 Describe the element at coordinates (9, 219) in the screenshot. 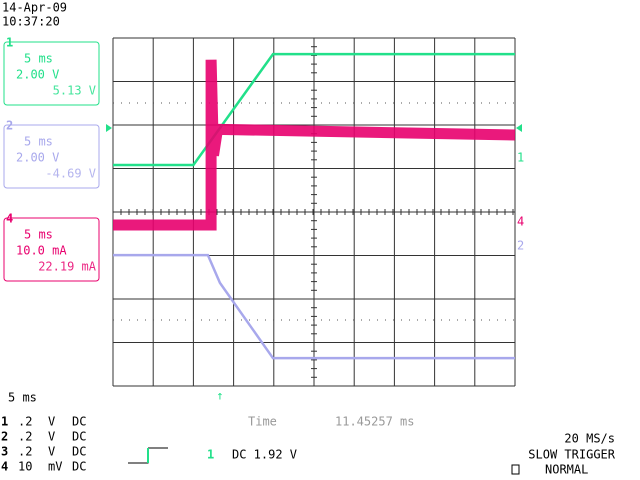

I see `channel-number: 4` at that location.